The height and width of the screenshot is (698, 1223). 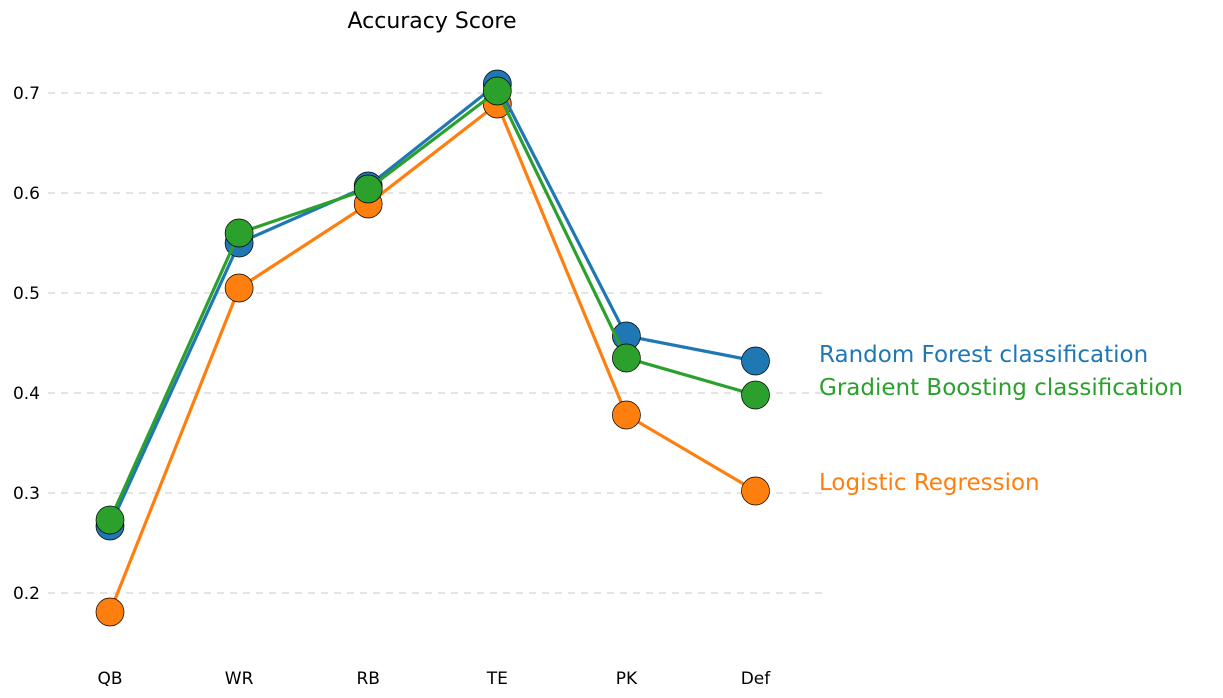 I want to click on y-tick-label: 0.7, so click(x=26, y=94).